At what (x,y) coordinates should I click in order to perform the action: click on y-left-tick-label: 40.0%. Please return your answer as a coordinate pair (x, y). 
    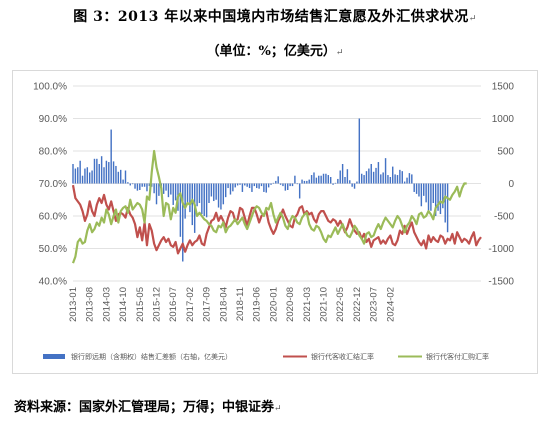
    Looking at the image, I should click on (53, 282).